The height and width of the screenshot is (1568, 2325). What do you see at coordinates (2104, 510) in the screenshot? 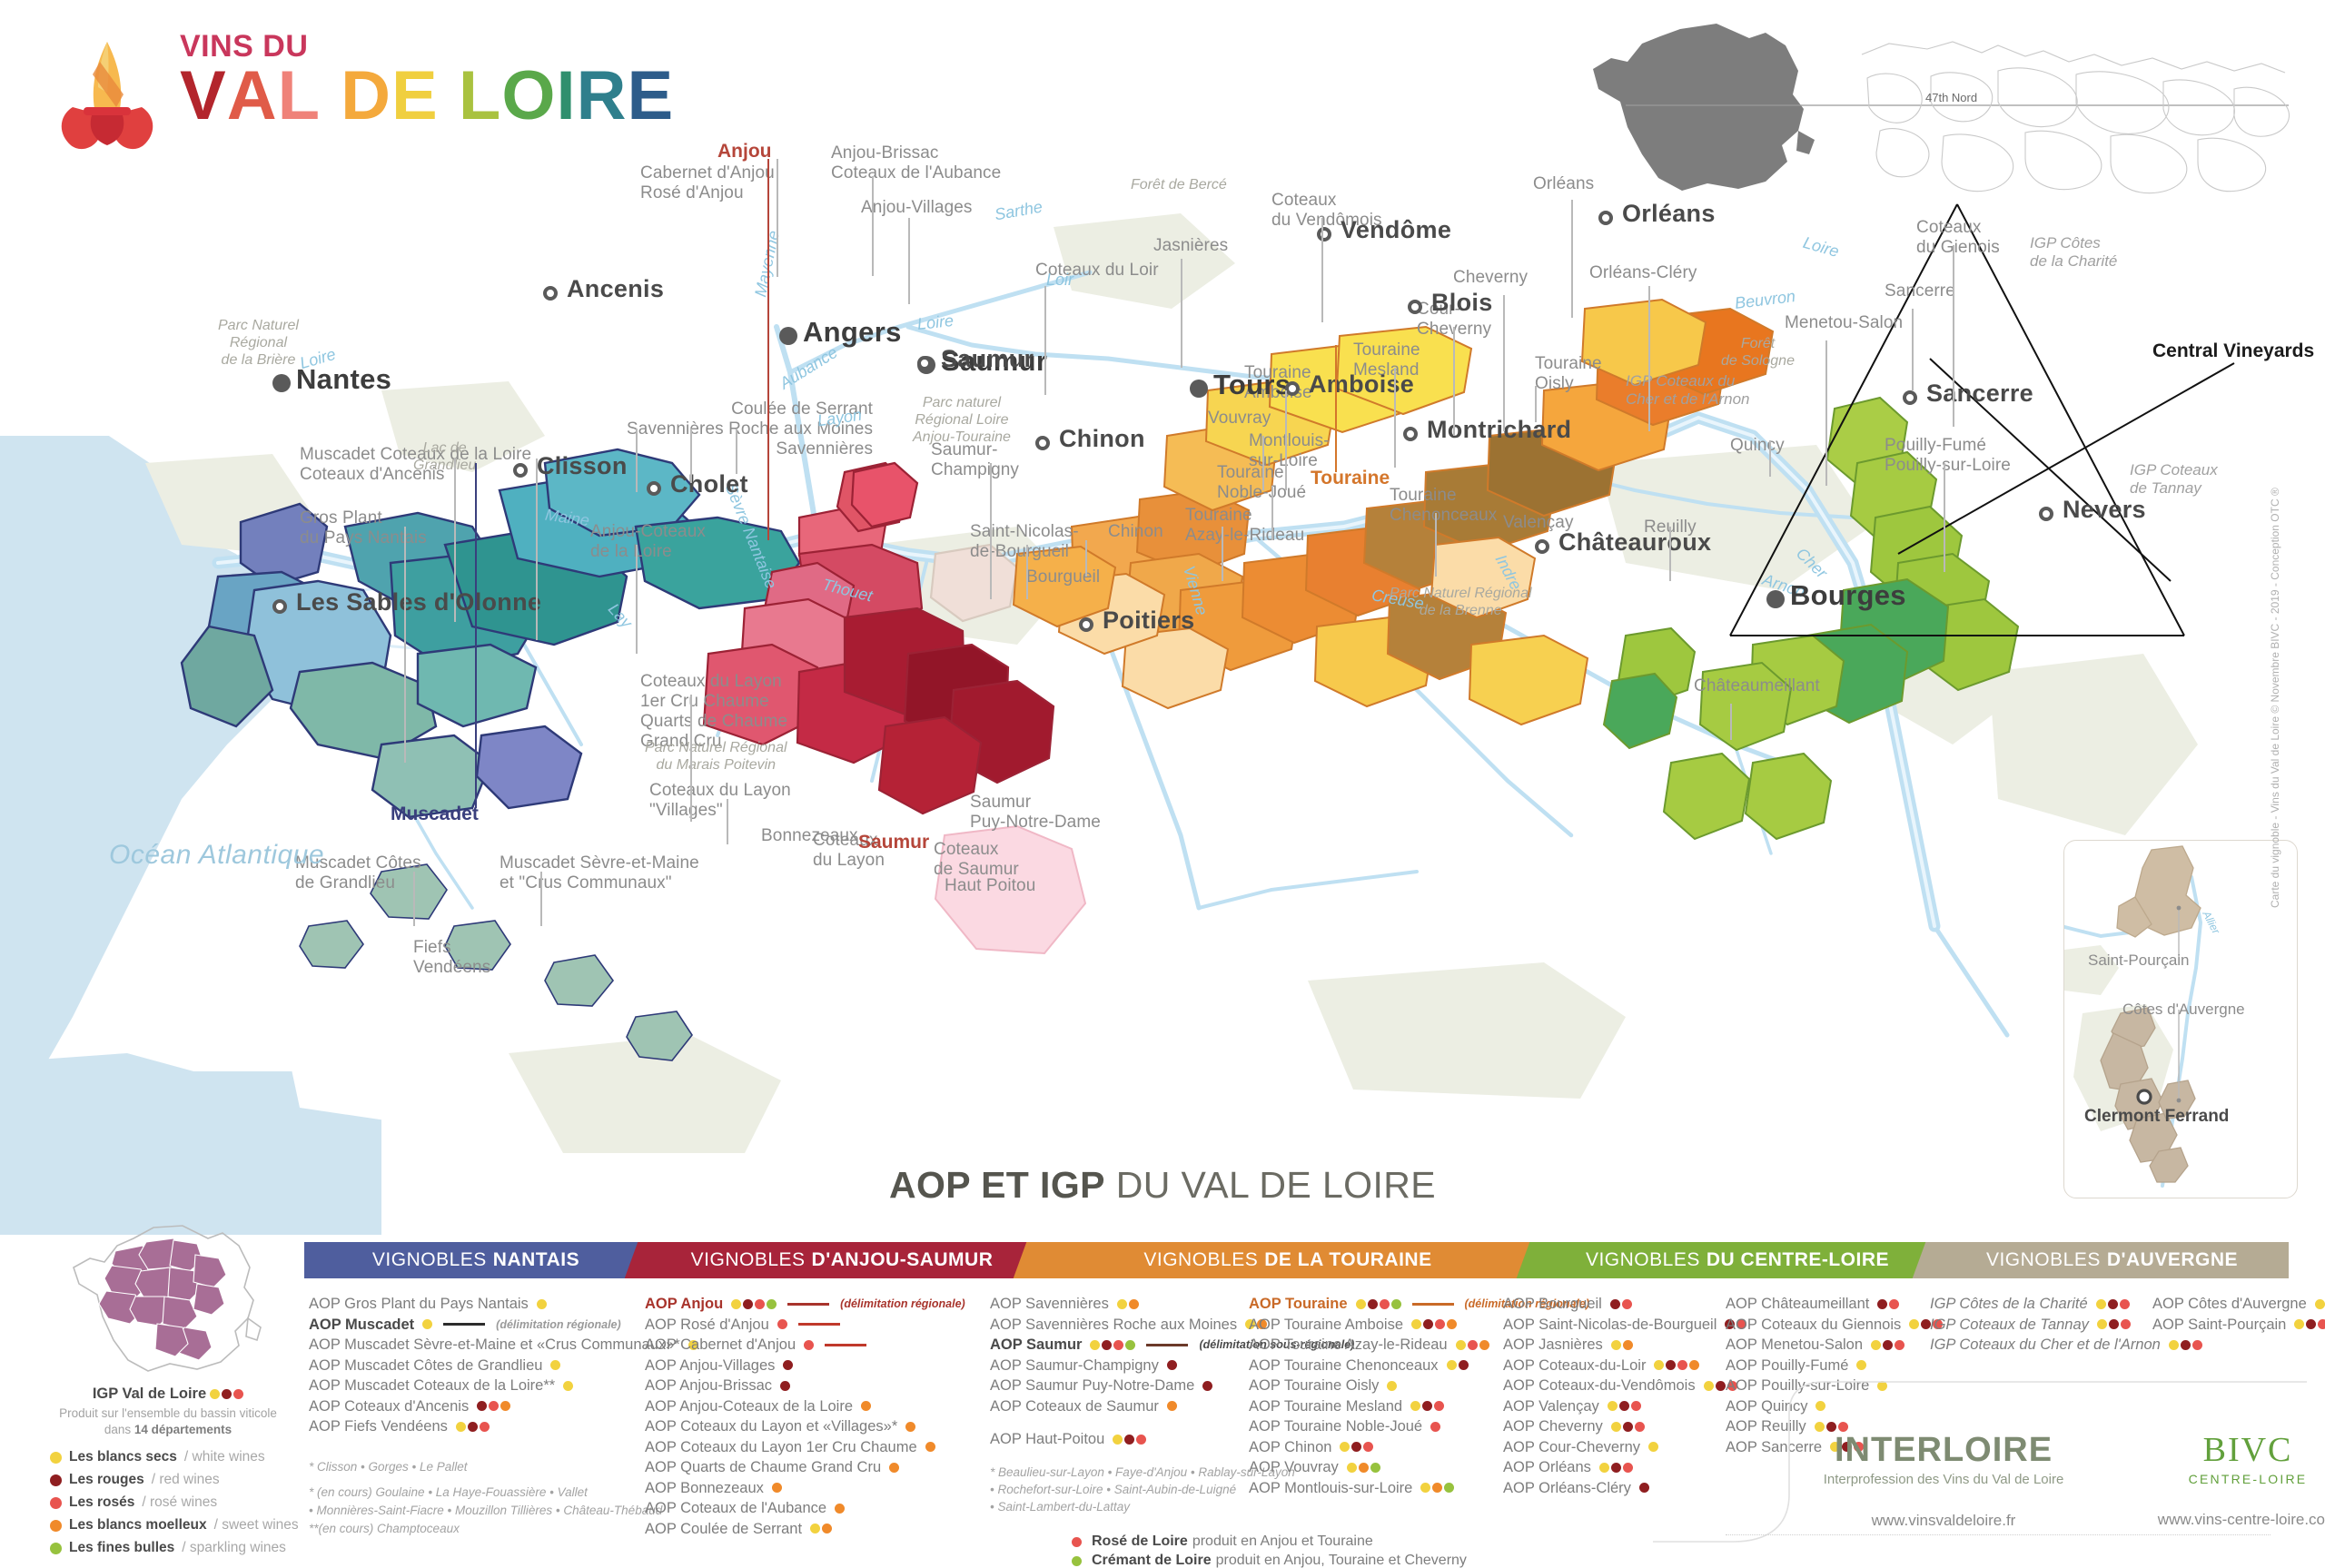
I see `city-label: Nevers` at bounding box center [2104, 510].